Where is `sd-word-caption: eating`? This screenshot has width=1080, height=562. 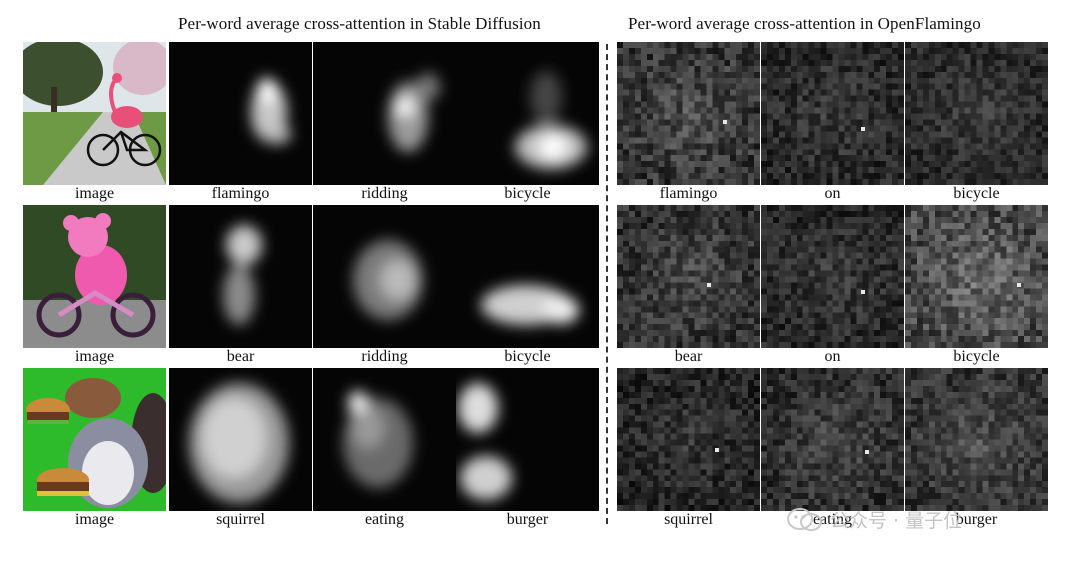
sd-word-caption: eating is located at coordinates (384, 519).